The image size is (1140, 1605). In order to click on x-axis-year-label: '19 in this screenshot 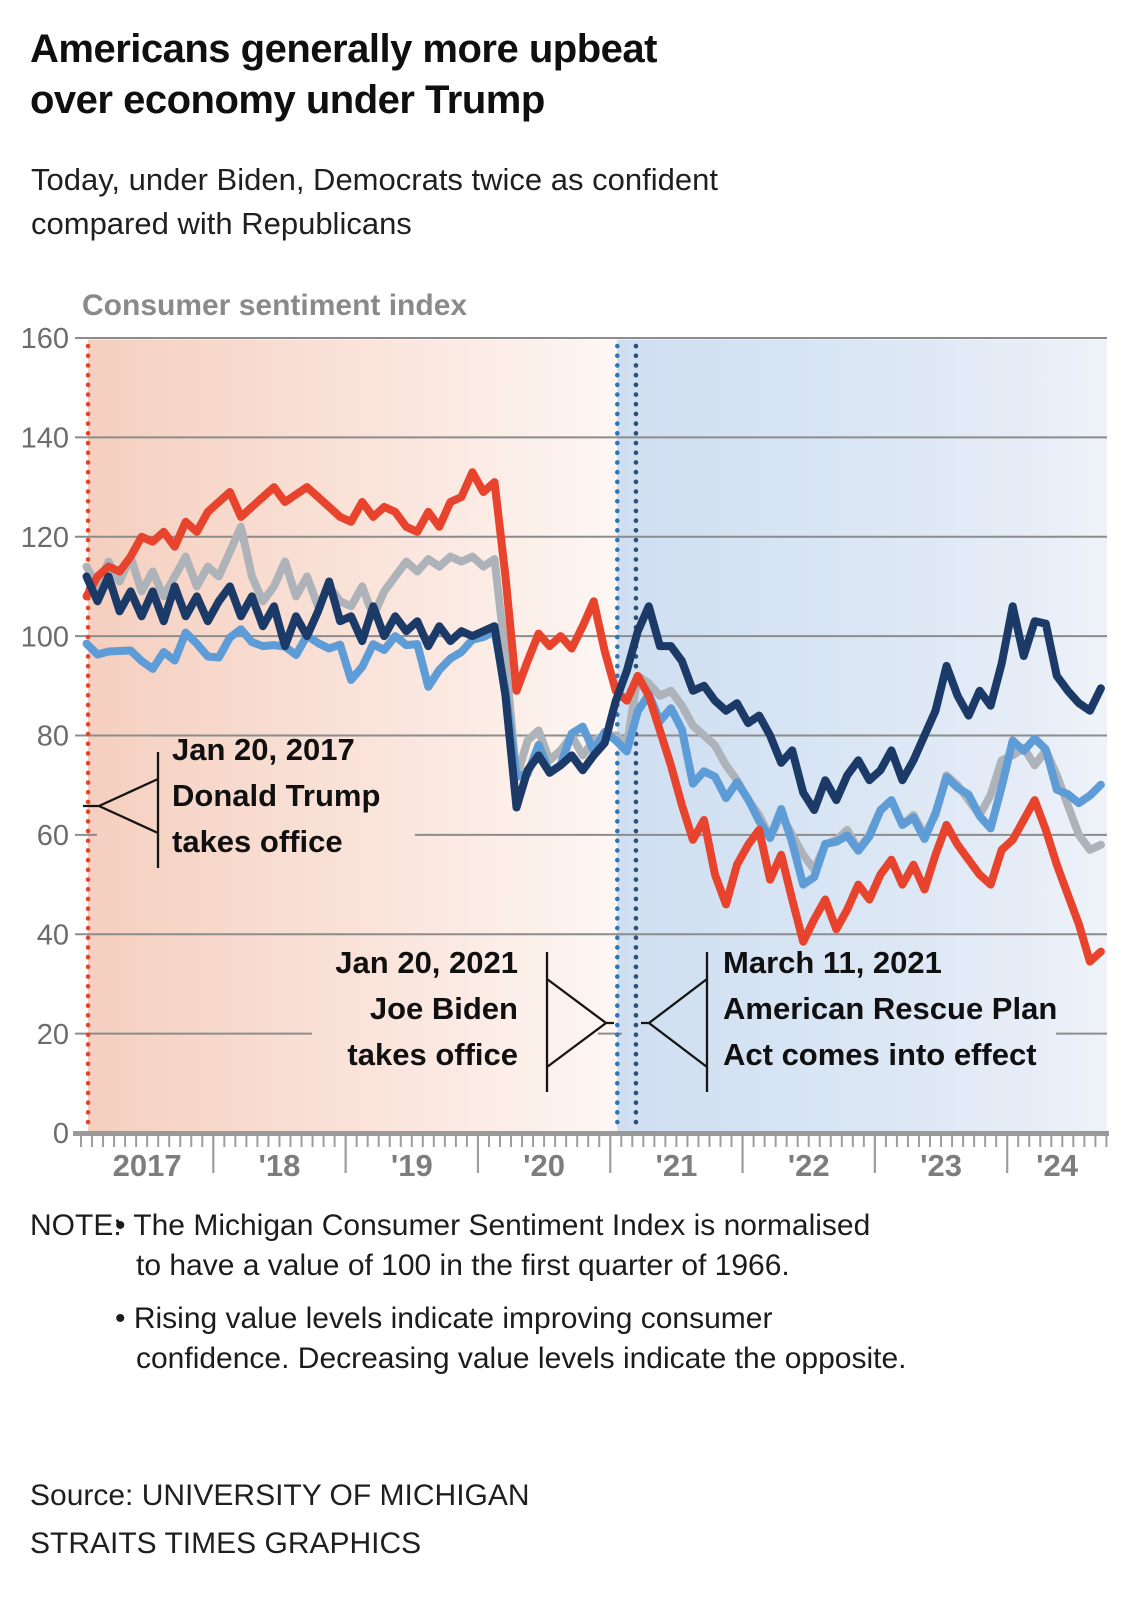, I will do `click(412, 1165)`.